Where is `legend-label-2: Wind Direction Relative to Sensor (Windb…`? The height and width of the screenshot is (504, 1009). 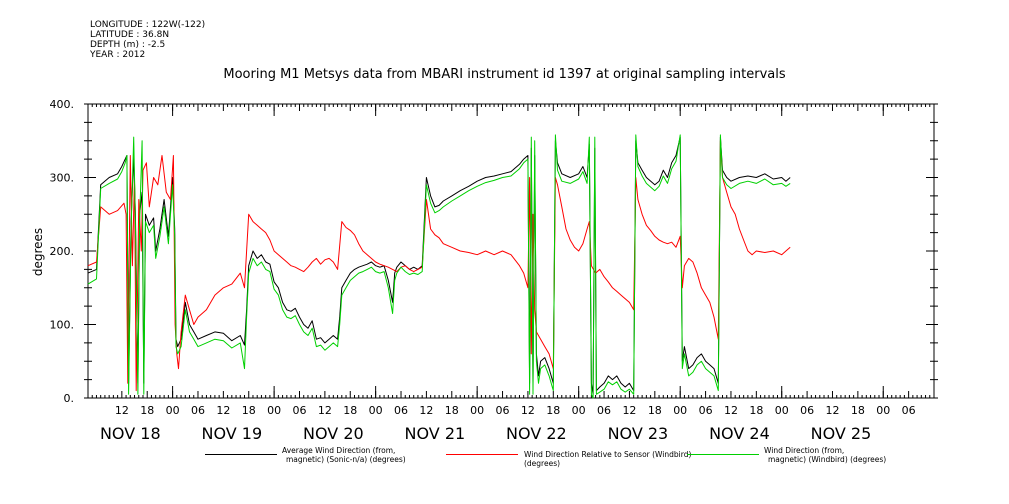
legend-label-2: Wind Direction Relative to Sensor (Windb… is located at coordinates (624, 459).